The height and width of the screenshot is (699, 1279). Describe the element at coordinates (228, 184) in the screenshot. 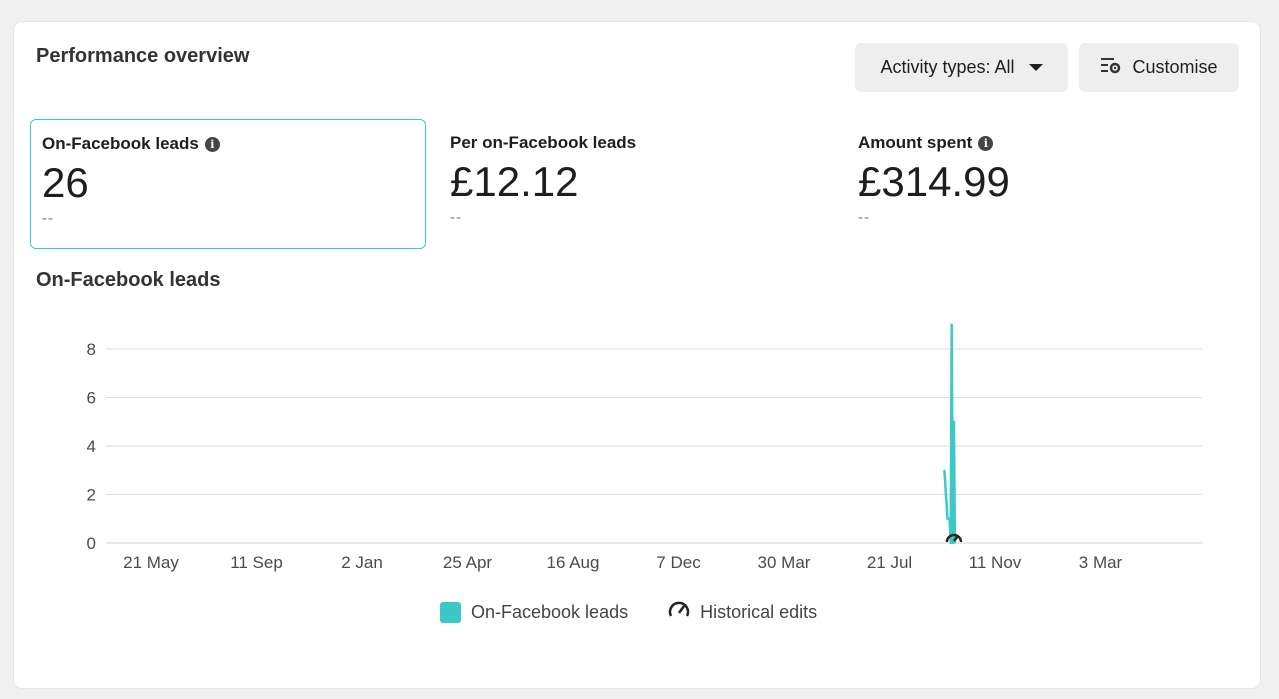

I see `metric-card-leads: On-Facebook leads i 26 --` at that location.